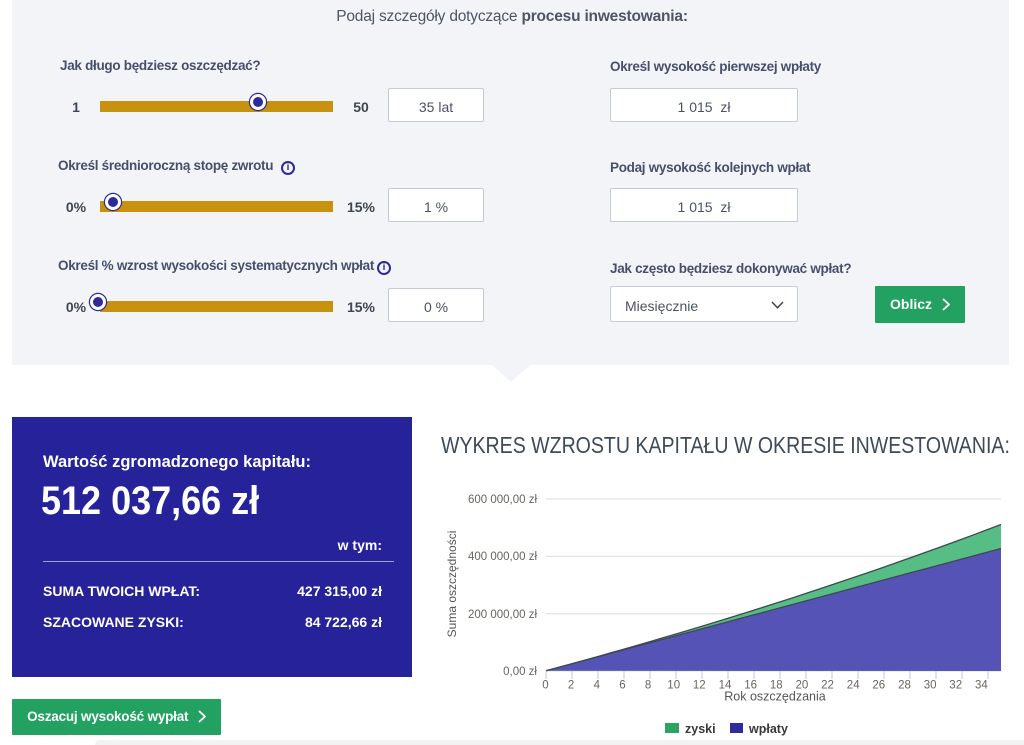 The height and width of the screenshot is (745, 1024). Describe the element at coordinates (545, 685) in the screenshot. I see `svg-text: 0` at that location.